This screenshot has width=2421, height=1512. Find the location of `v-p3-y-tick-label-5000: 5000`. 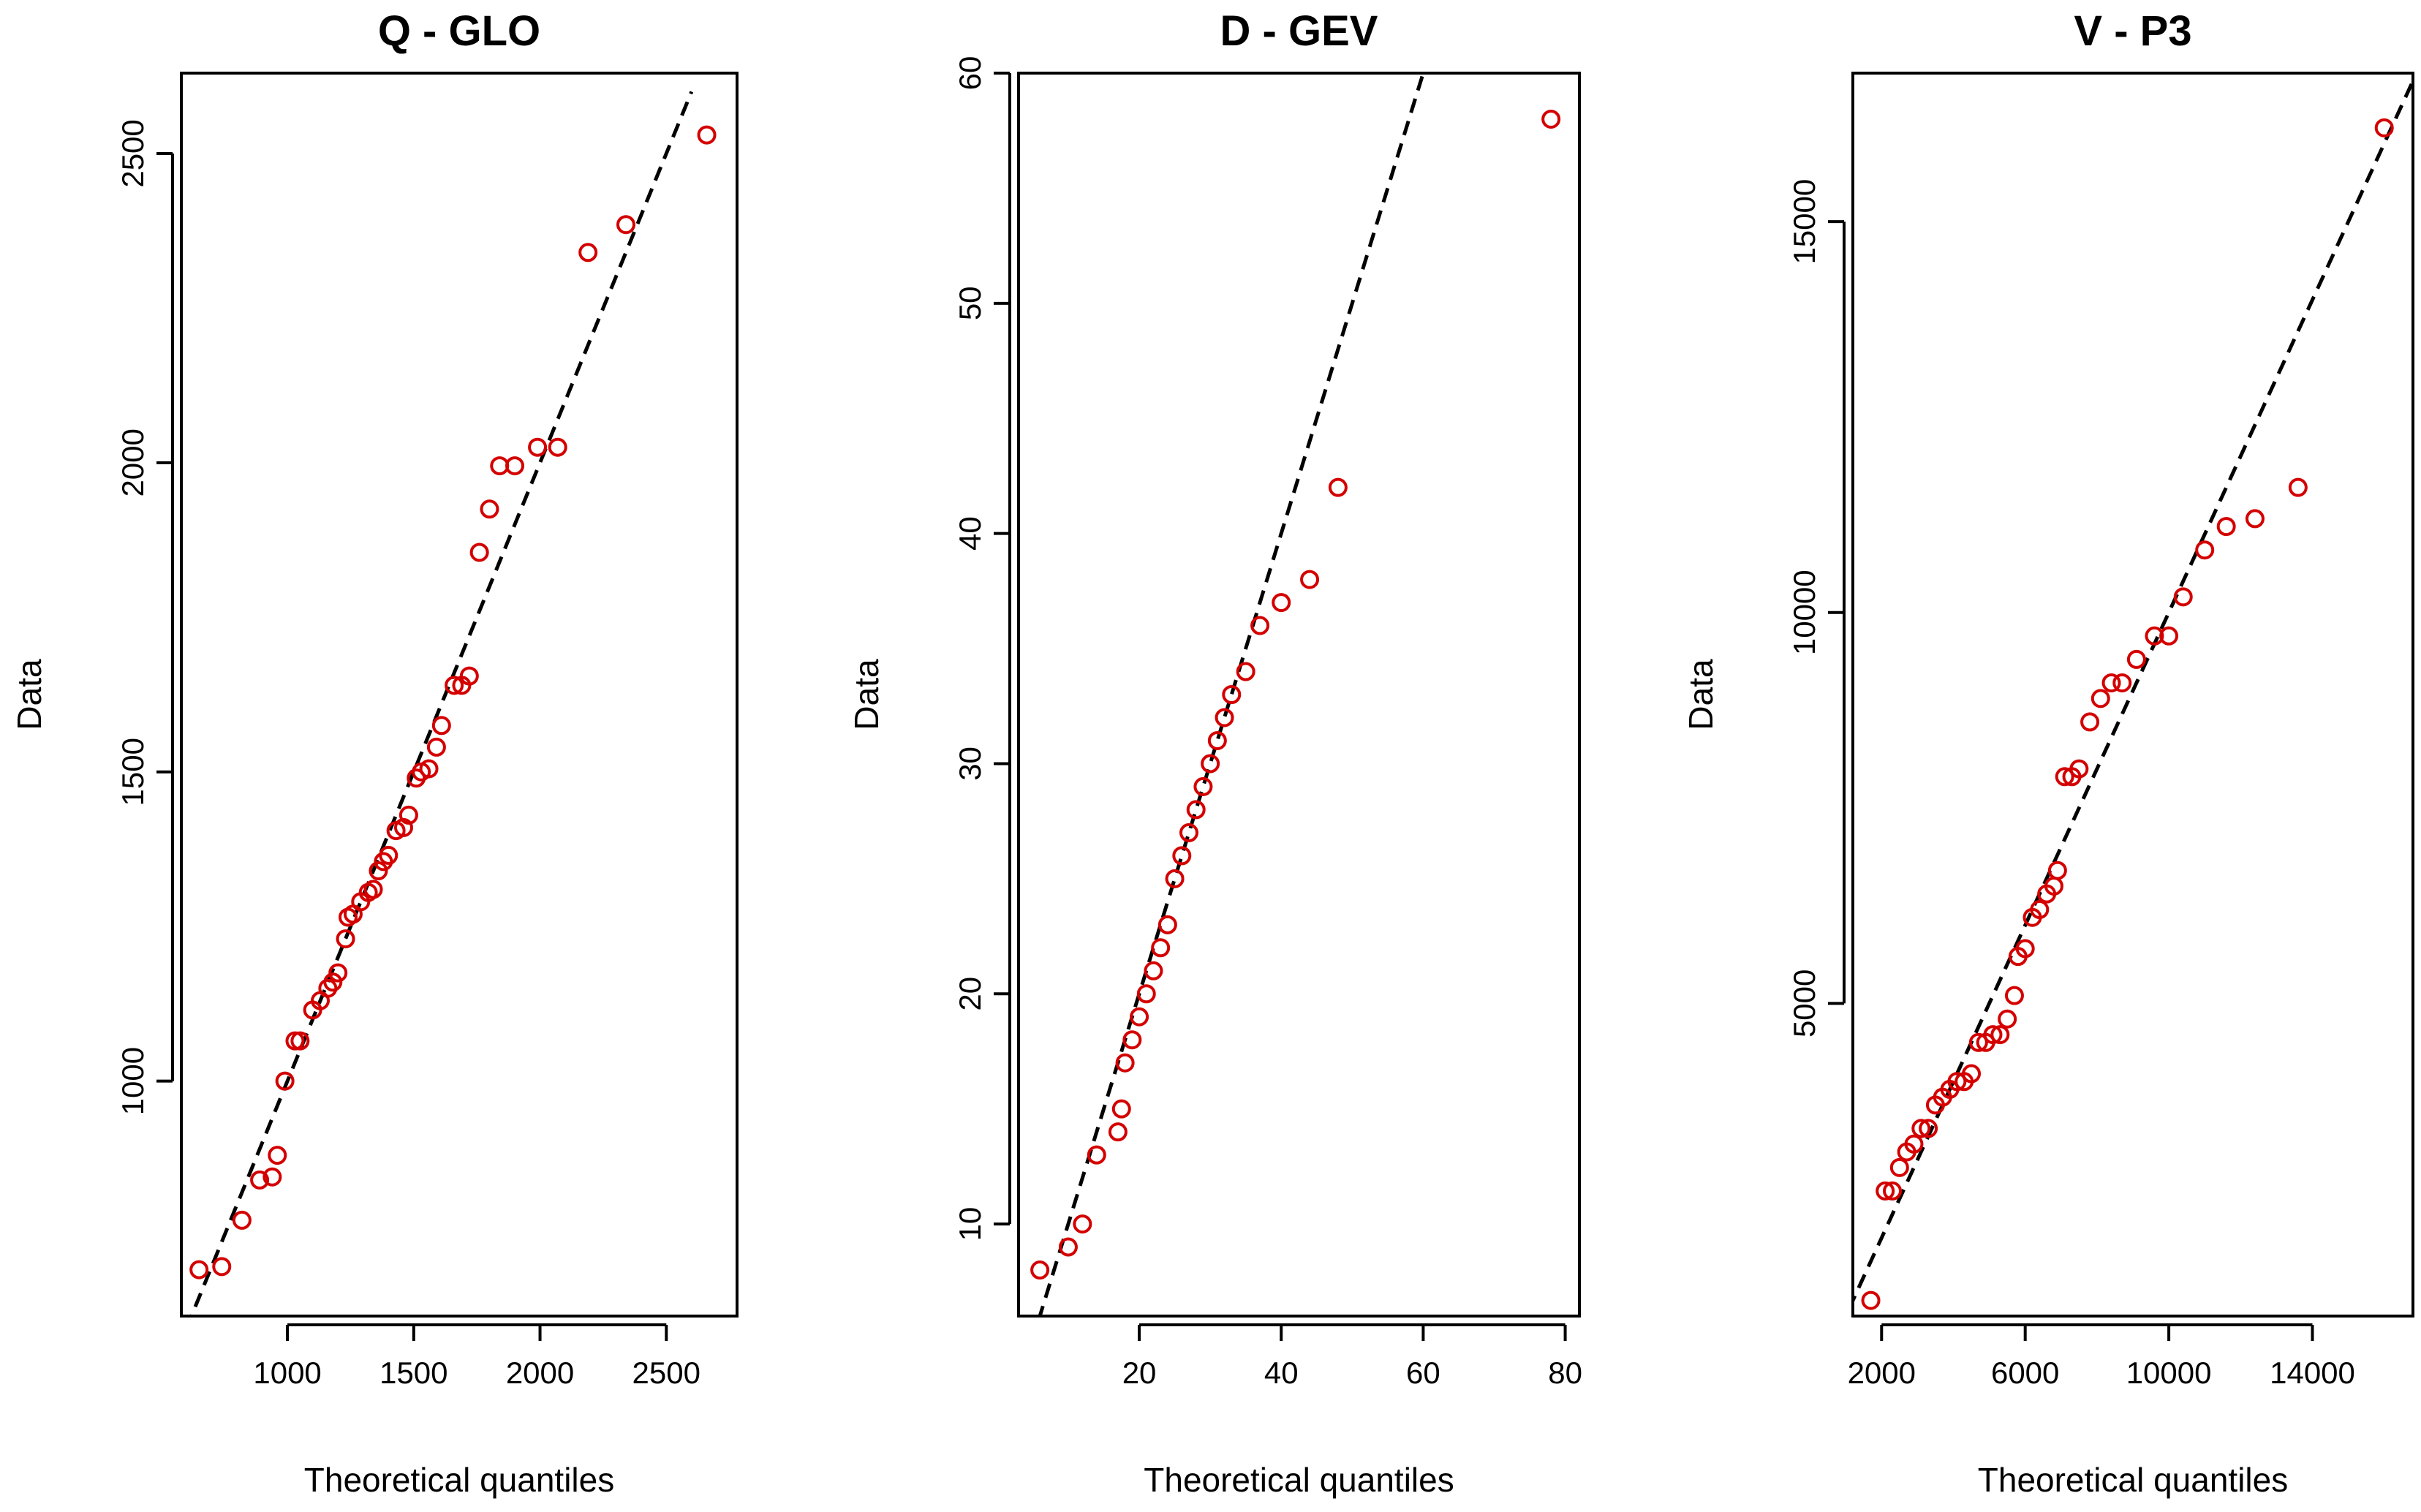

v-p3-y-tick-label-5000: 5000 is located at coordinates (1804, 1003).